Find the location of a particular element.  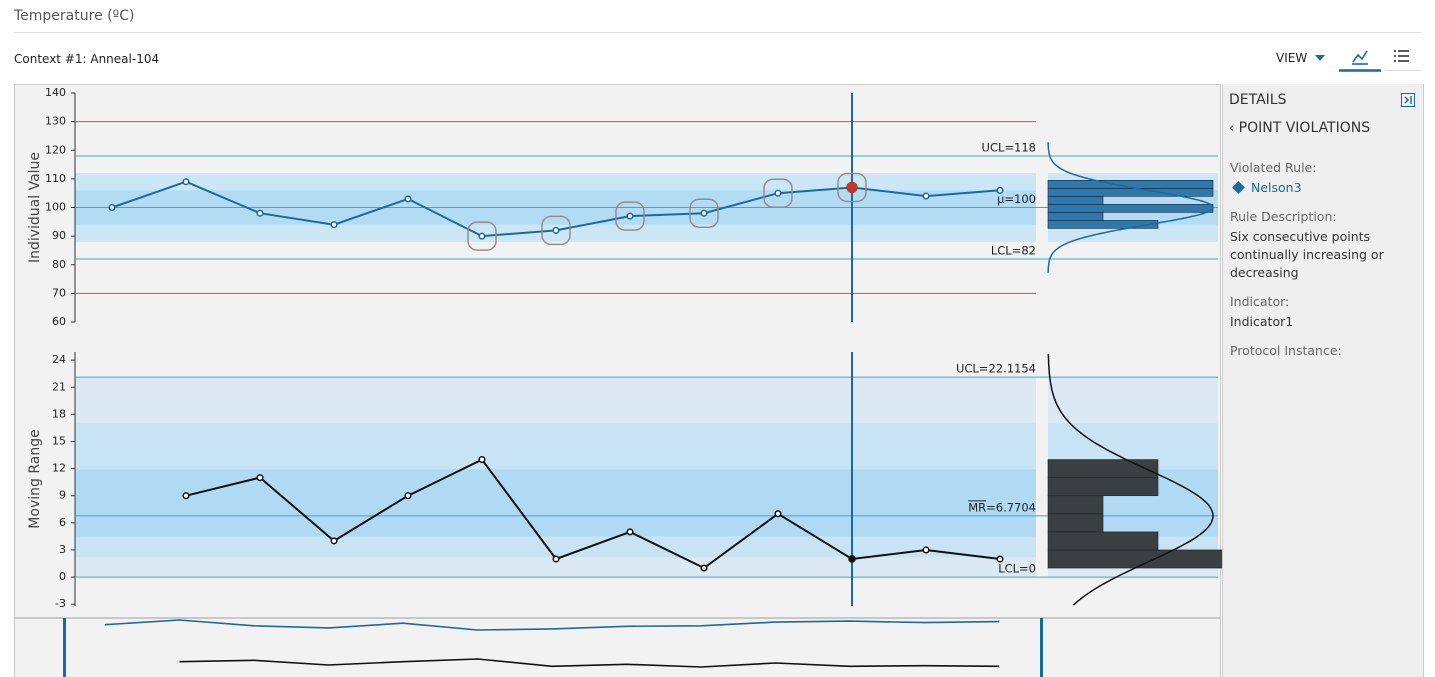

y-tick-label: 140 is located at coordinates (55, 92).